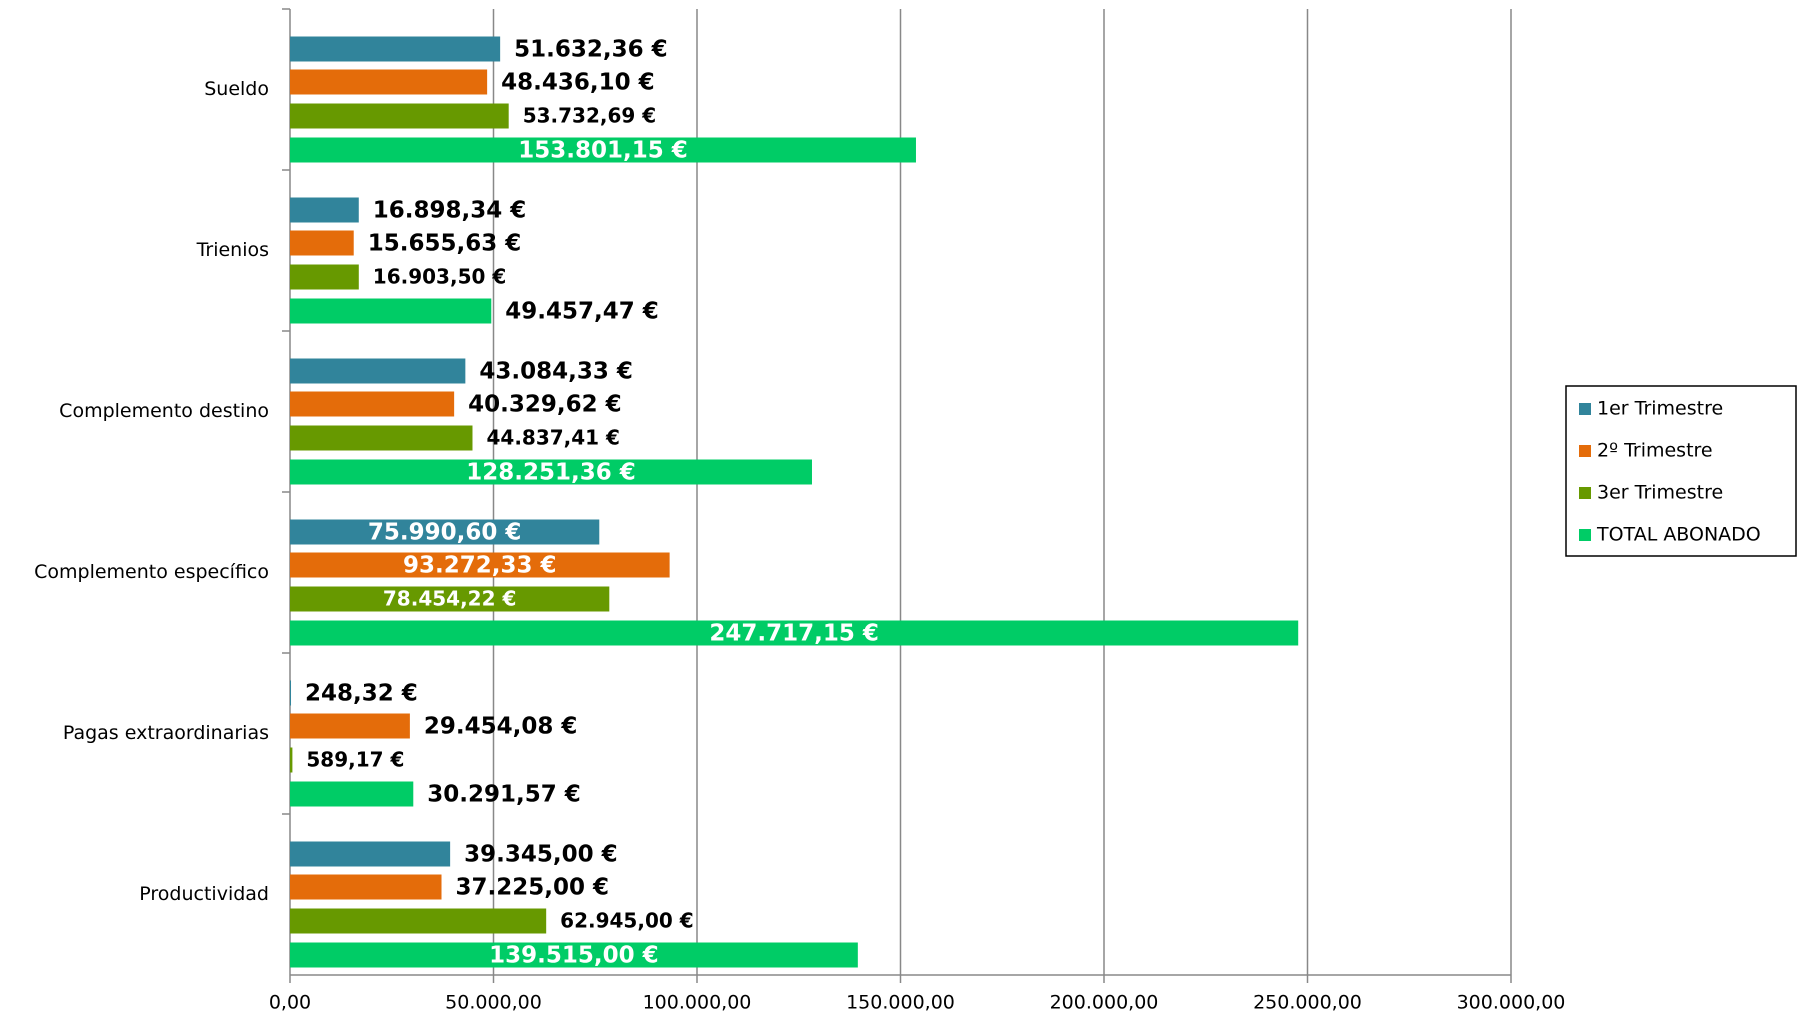 The image size is (1798, 1016). What do you see at coordinates (450, 211) in the screenshot?
I see `data-label: 16.898,34 €` at bounding box center [450, 211].